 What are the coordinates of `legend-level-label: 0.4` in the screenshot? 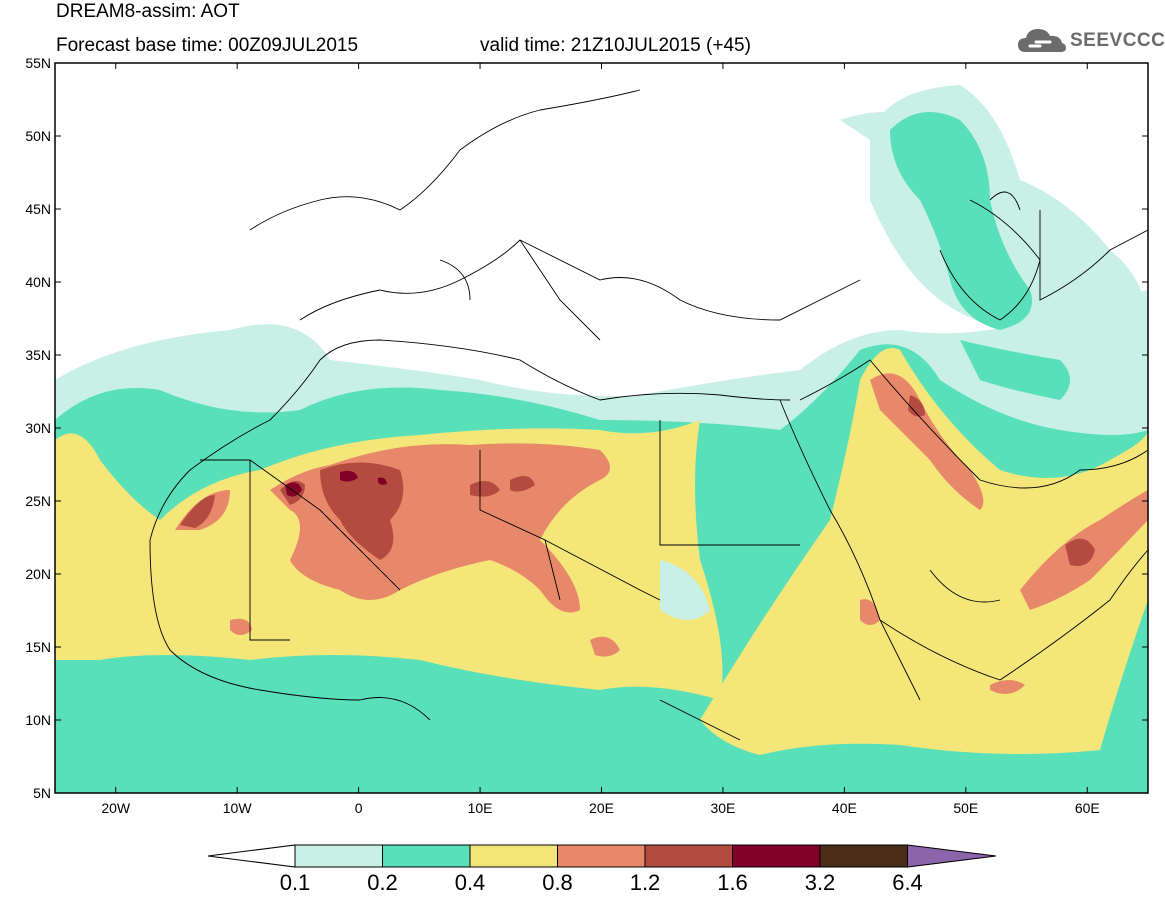 It's located at (470, 882).